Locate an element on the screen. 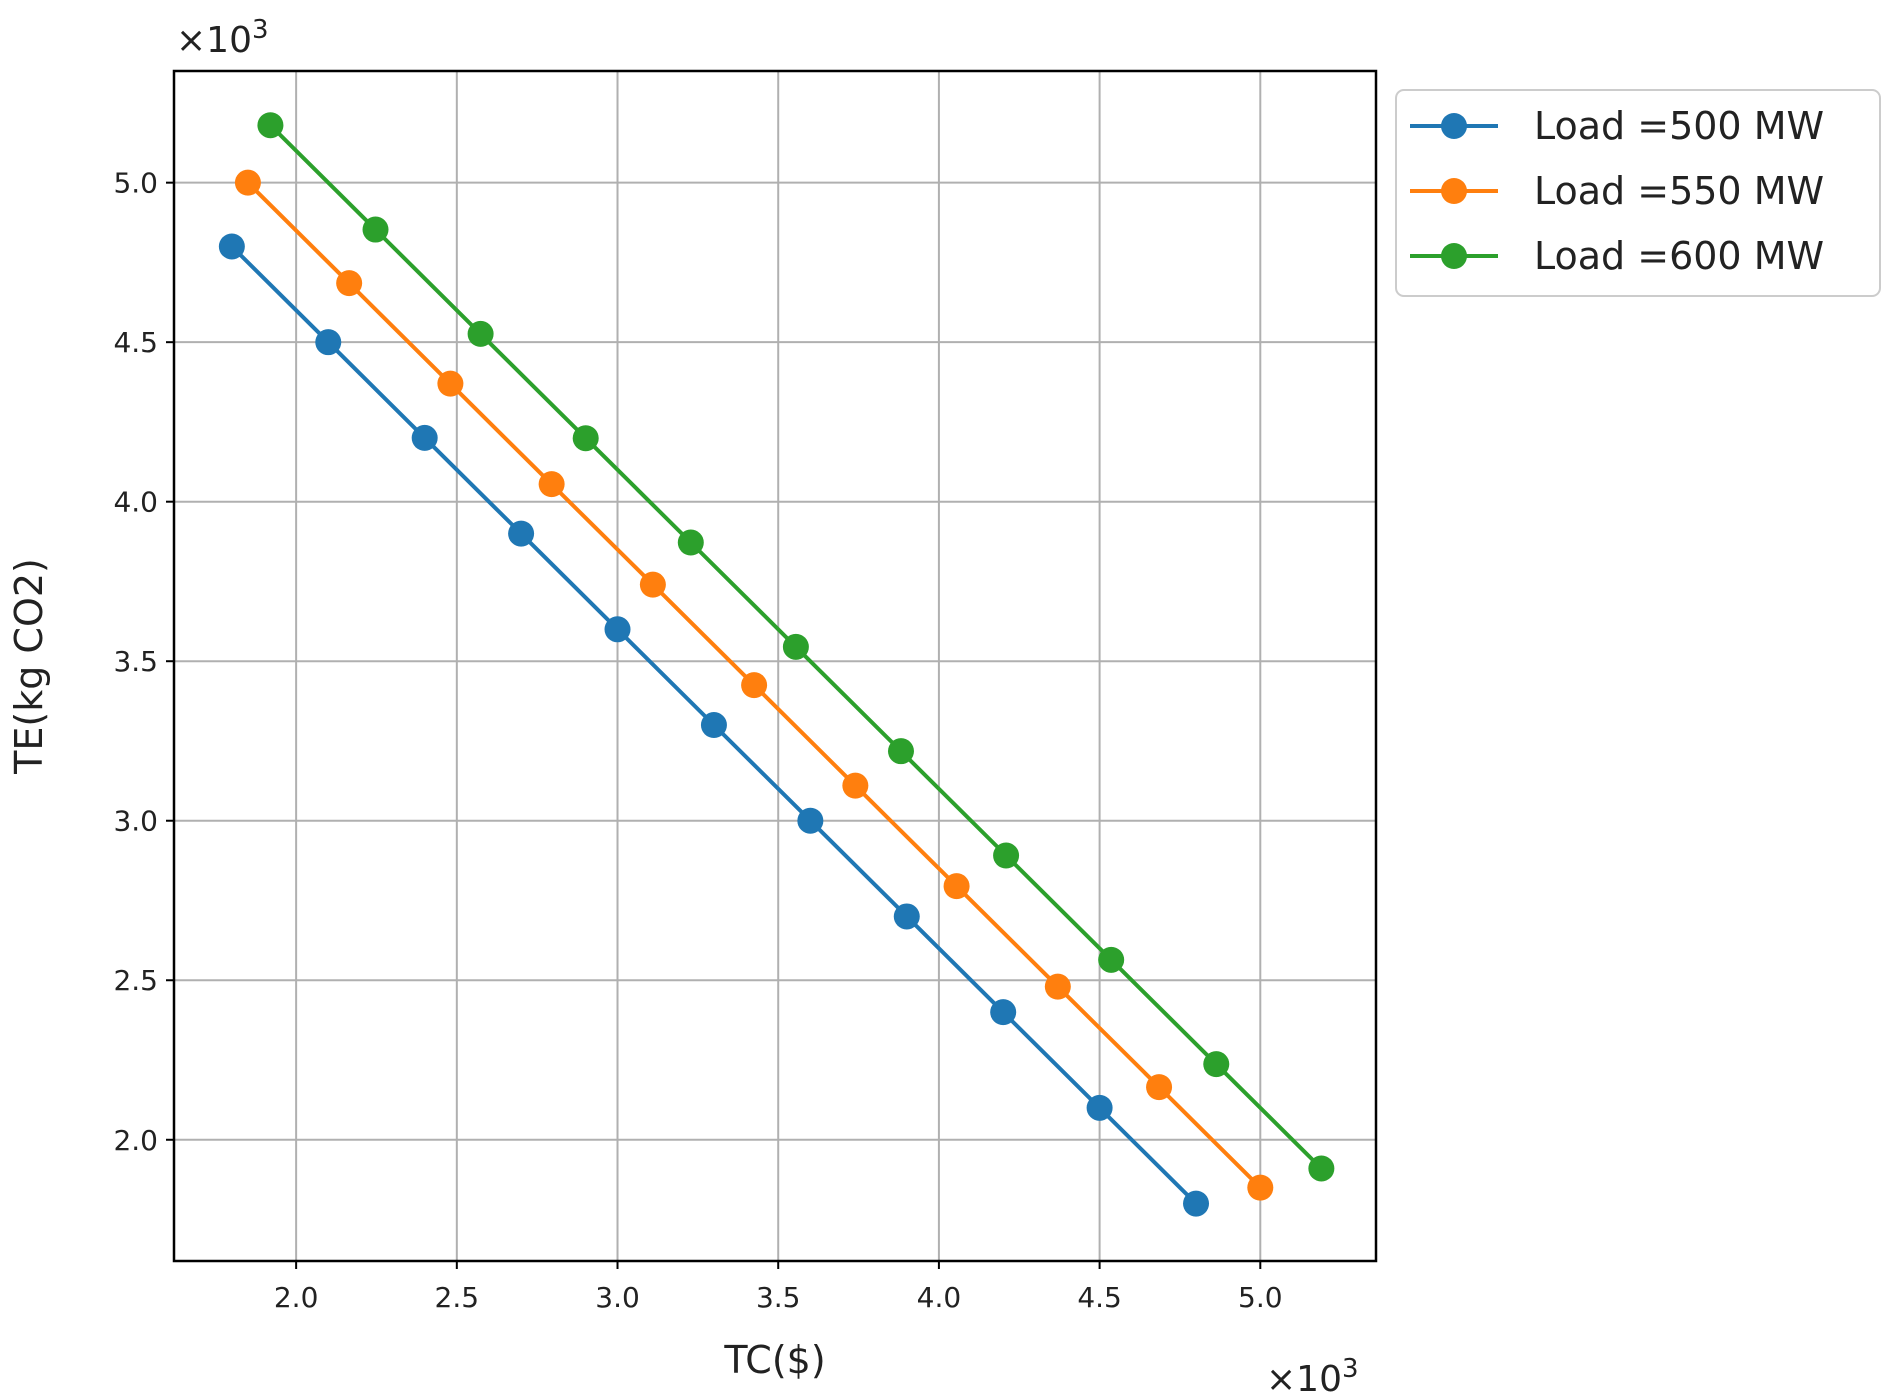 The height and width of the screenshot is (1395, 1894). y-tick-label: 3.0 is located at coordinates (135, 821).